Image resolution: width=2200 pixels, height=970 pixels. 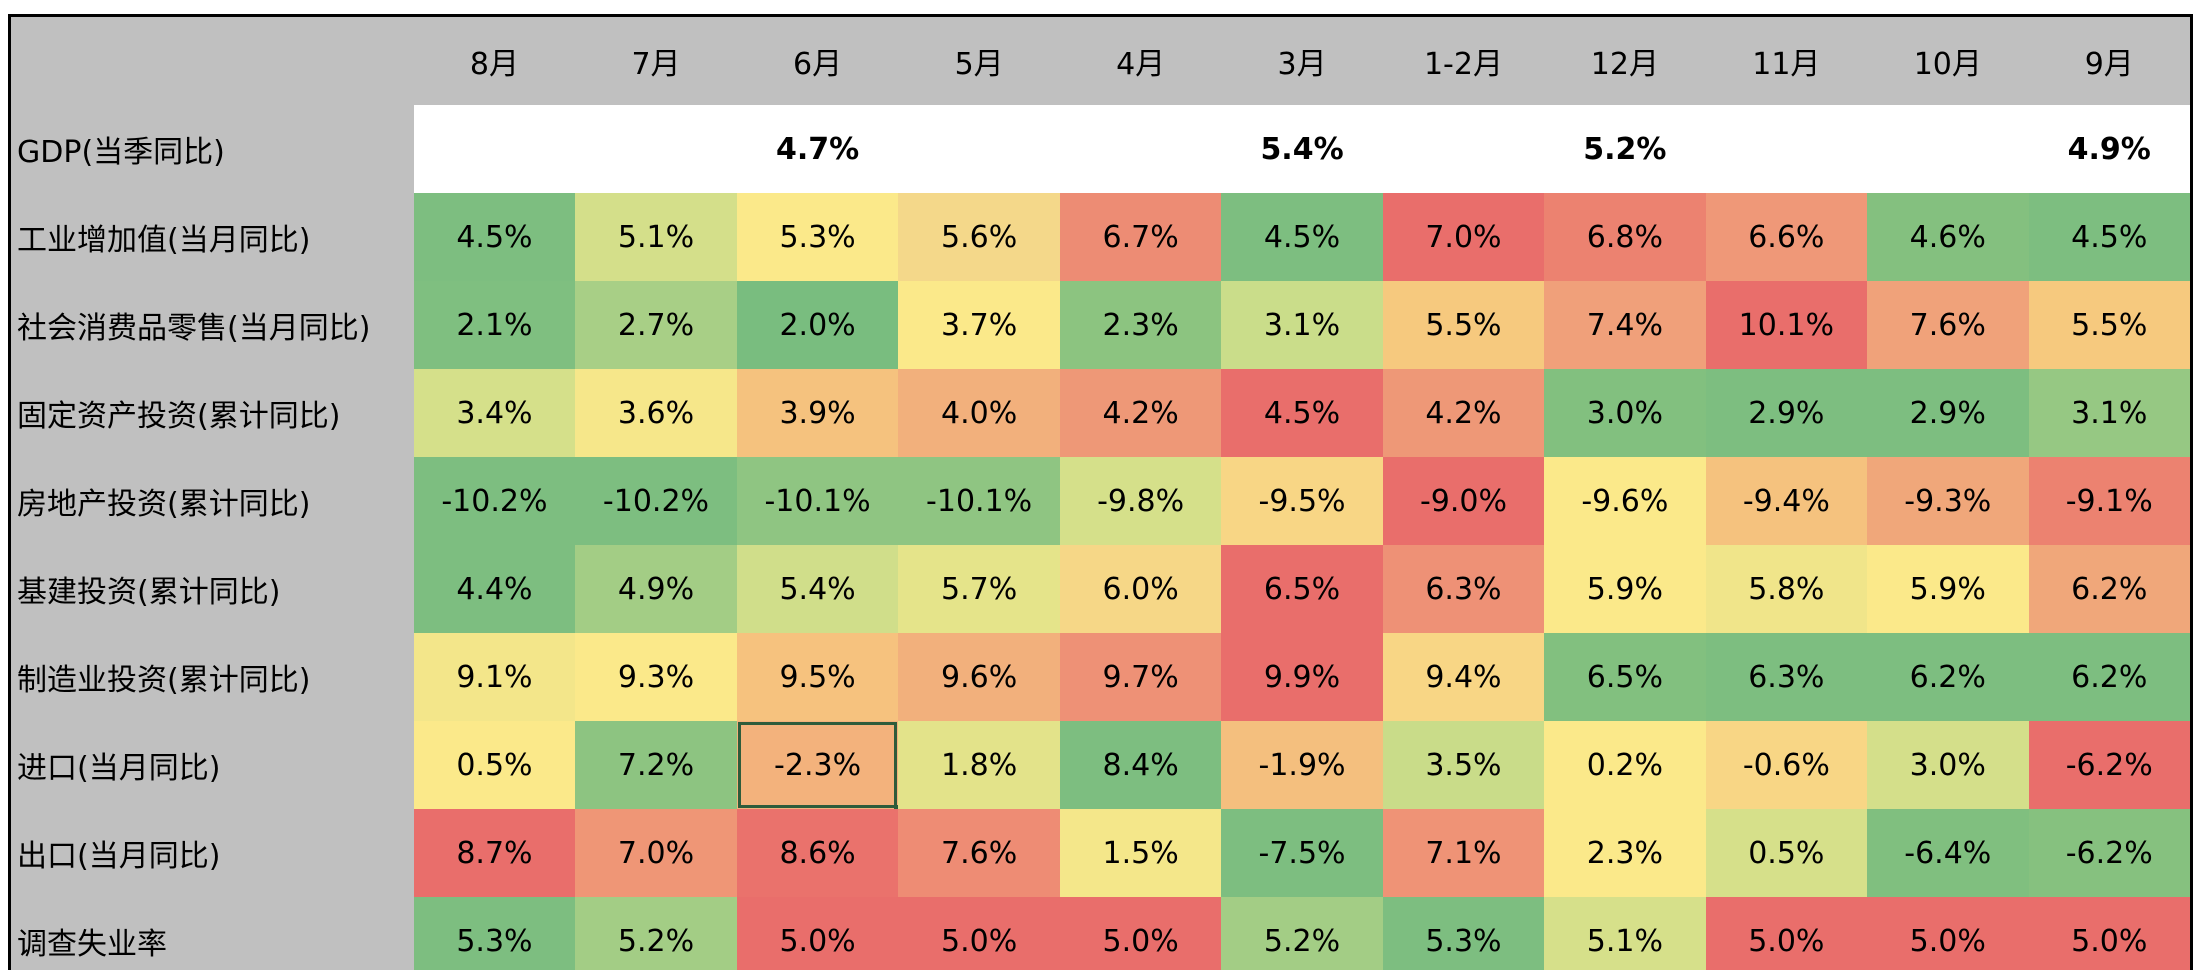 What do you see at coordinates (817, 765) in the screenshot?
I see `selected-cell: -2.3%` at bounding box center [817, 765].